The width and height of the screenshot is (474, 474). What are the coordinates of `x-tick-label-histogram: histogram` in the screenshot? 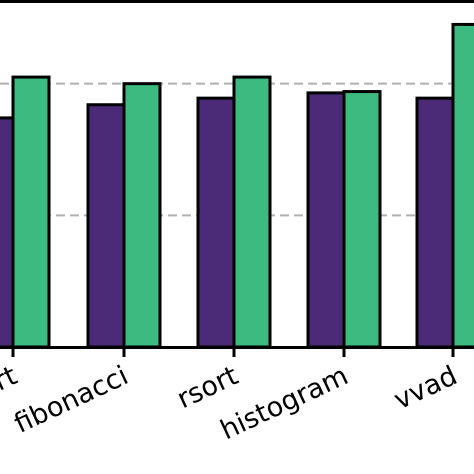 It's located at (284, 403).